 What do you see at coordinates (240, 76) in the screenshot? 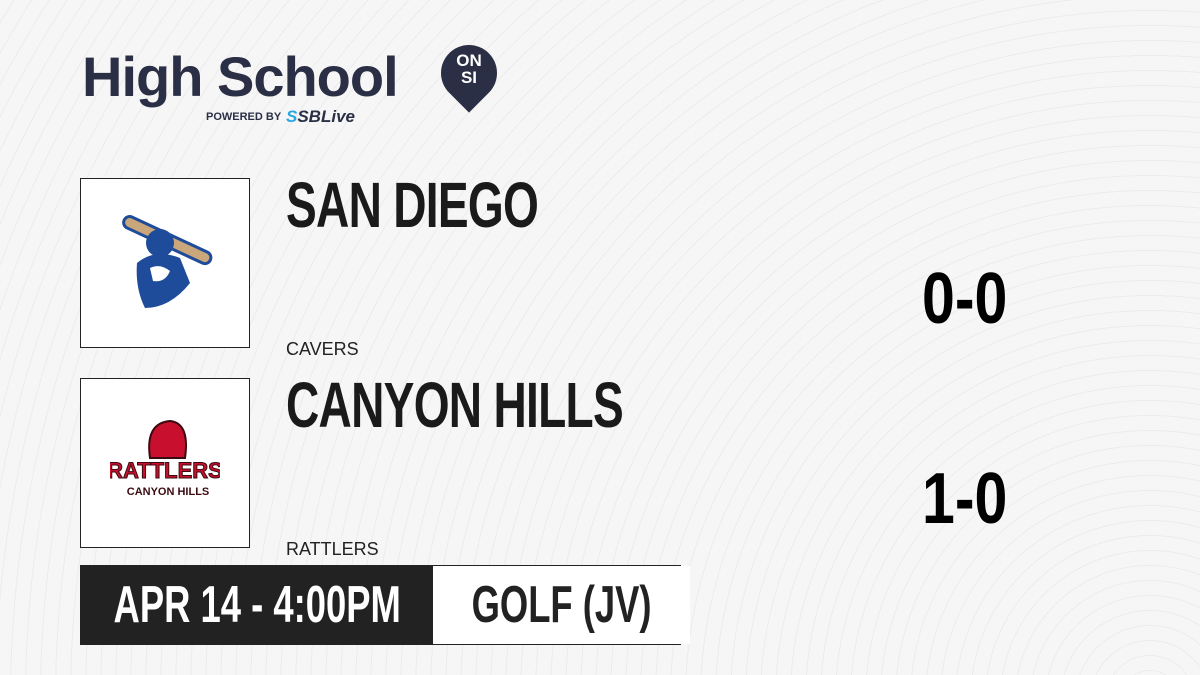
I see `brand-title: High School` at bounding box center [240, 76].